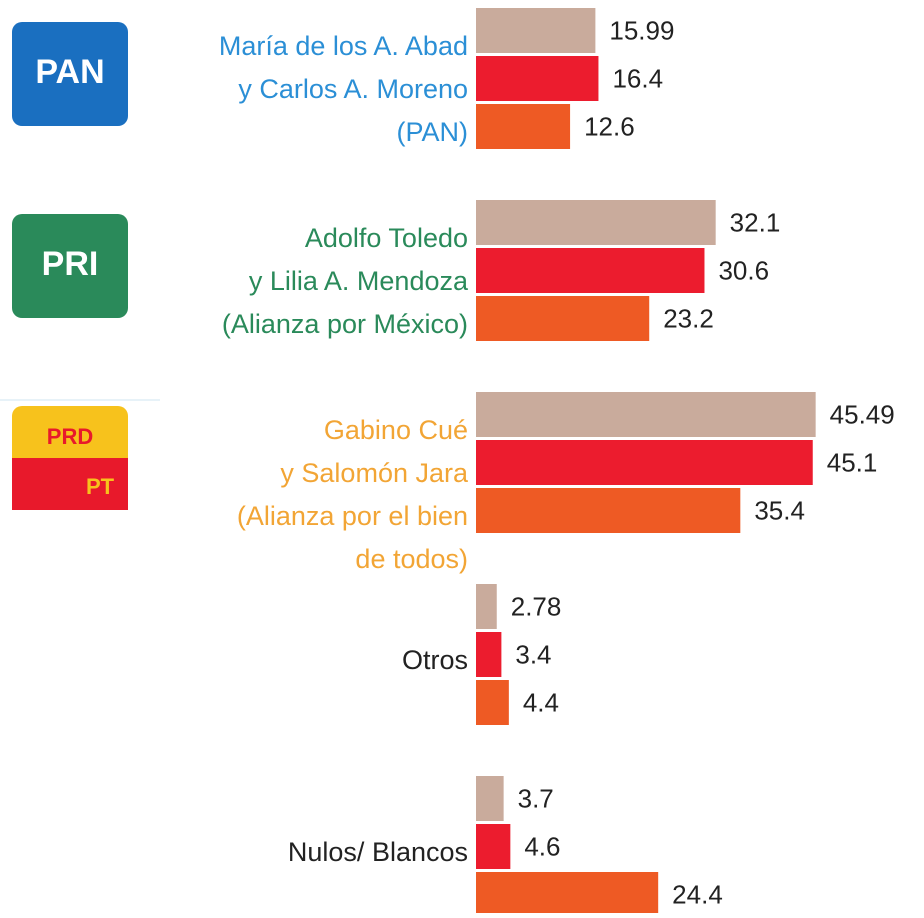 The image size is (924, 918). I want to click on logo-text: PAN, so click(69, 72).